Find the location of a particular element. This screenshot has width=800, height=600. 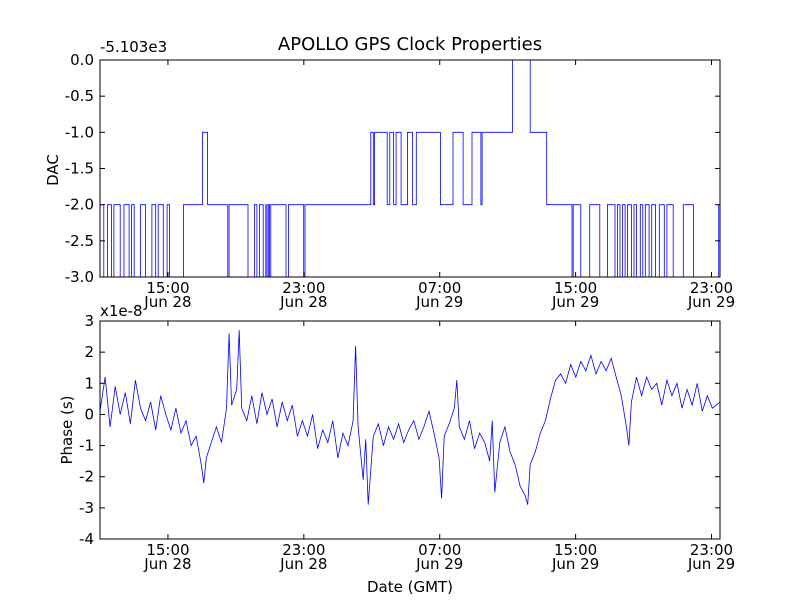

phase-x-axis-label: Date (GMT) is located at coordinates (410, 587).